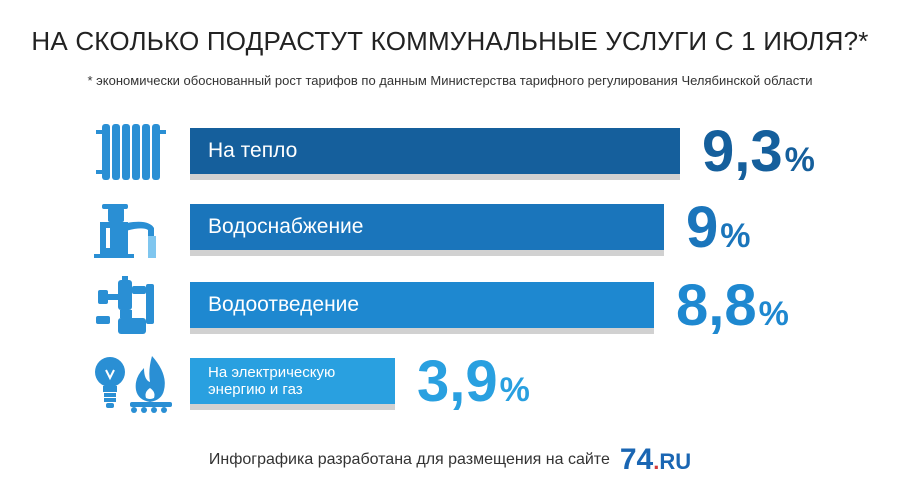 The height and width of the screenshot is (500, 900). What do you see at coordinates (125, 305) in the screenshot?
I see `drain-pipe-icon` at bounding box center [125, 305].